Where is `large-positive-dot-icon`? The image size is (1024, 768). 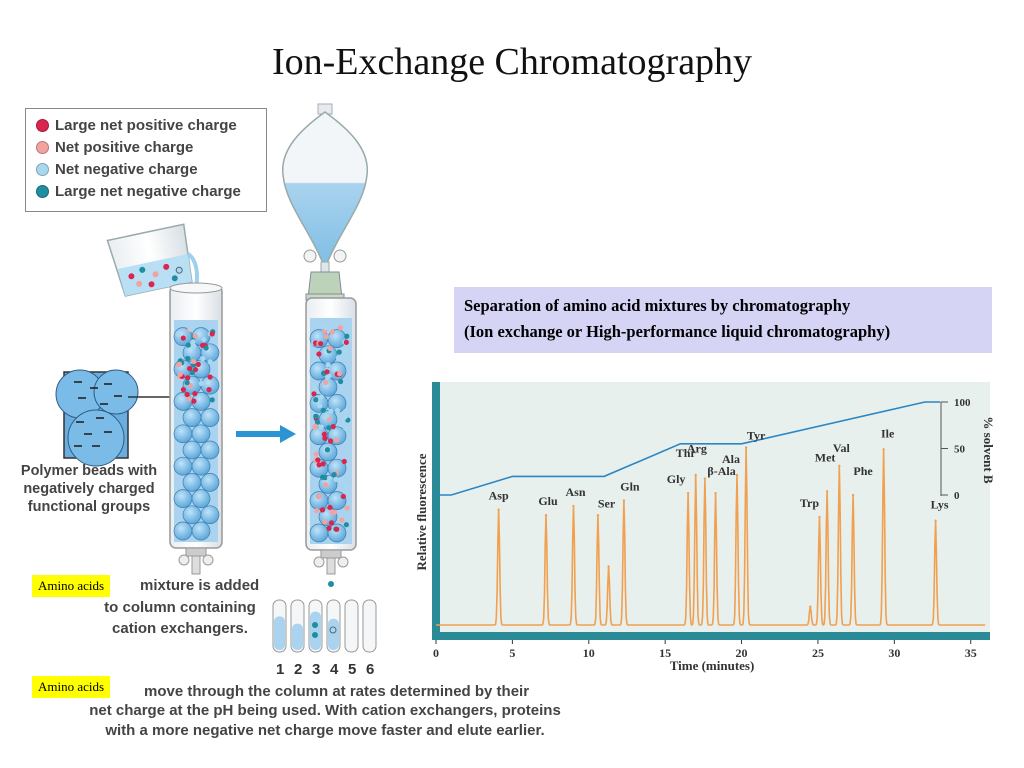 large-positive-dot-icon is located at coordinates (42, 125).